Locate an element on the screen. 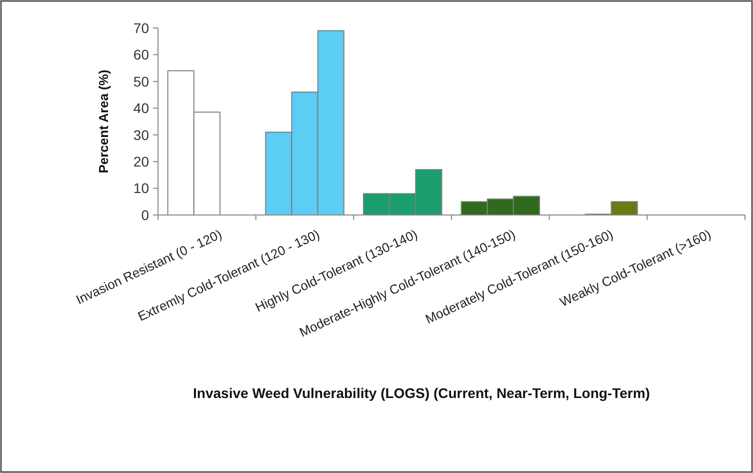 Image resolution: width=753 pixels, height=473 pixels. y-tick-label: 10 is located at coordinates (141, 188).